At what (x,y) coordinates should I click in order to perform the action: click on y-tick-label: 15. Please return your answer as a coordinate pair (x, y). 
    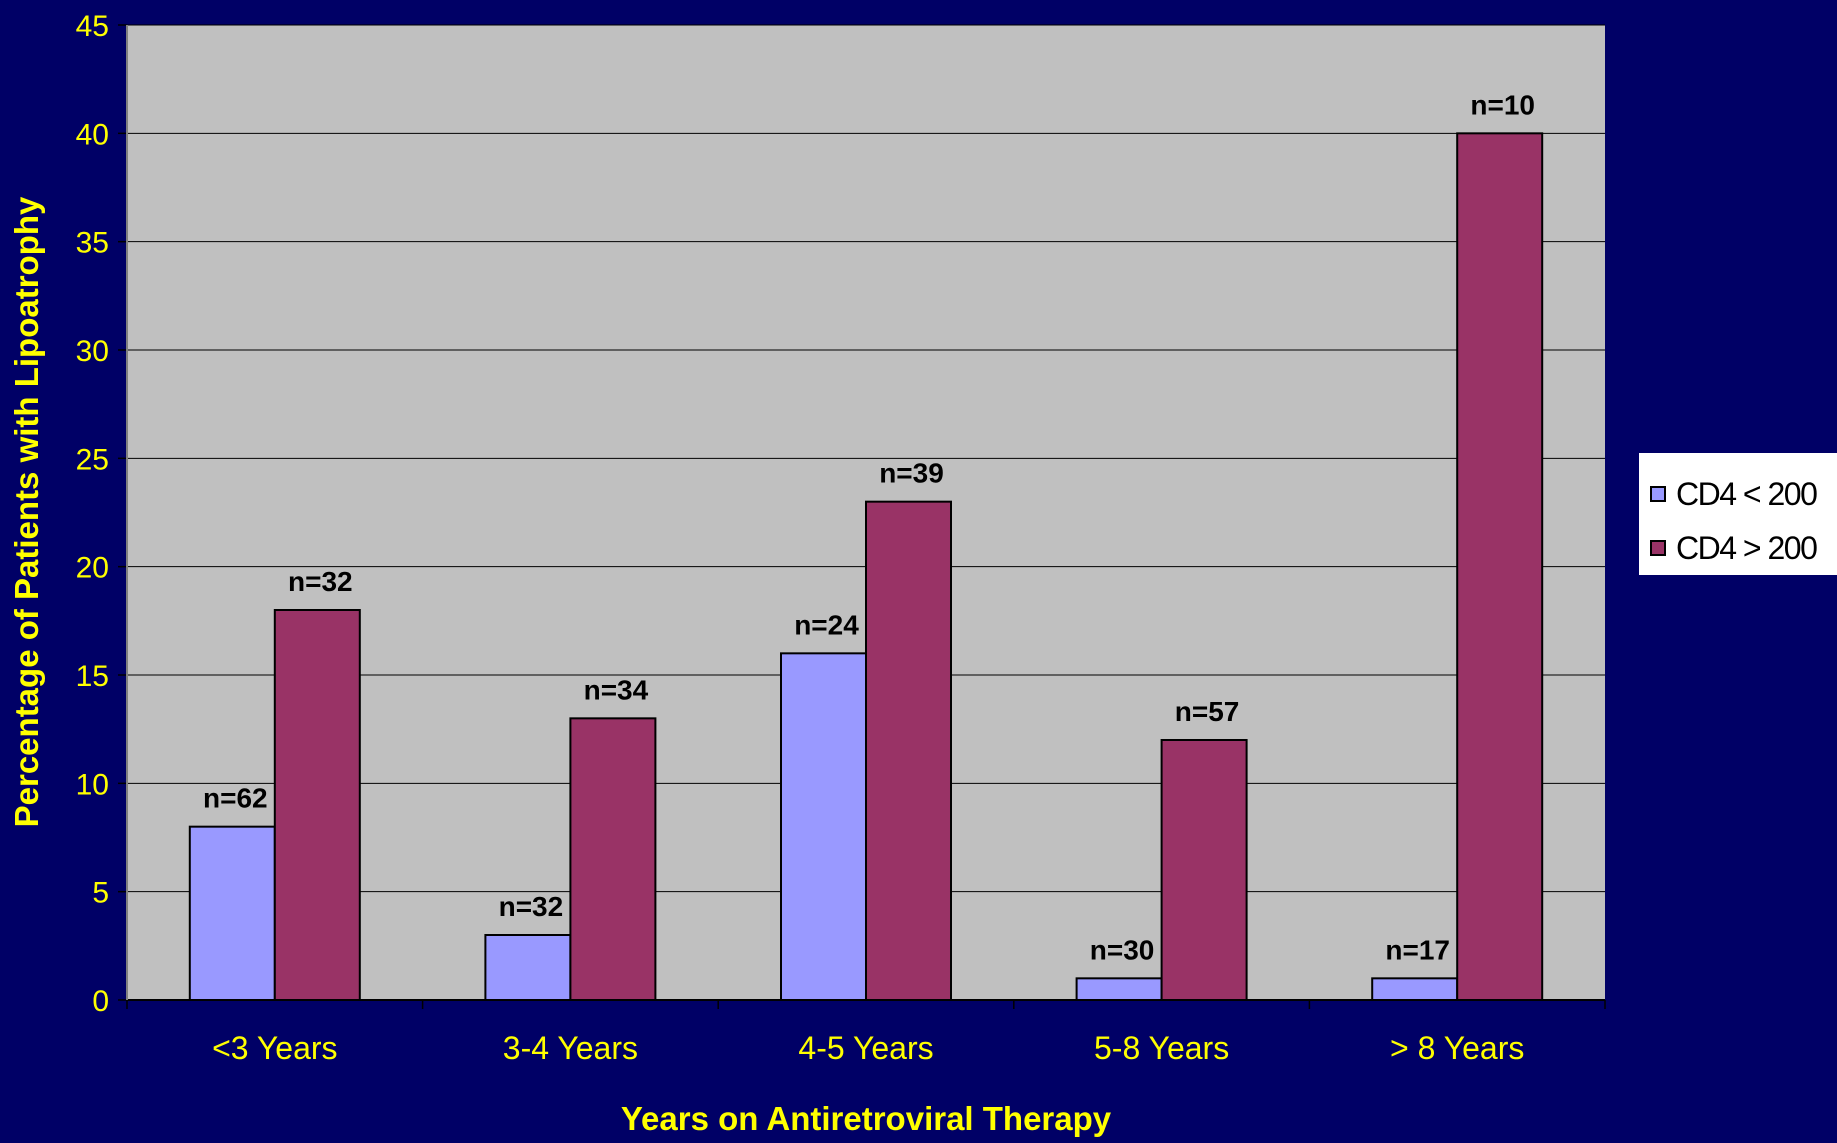
    Looking at the image, I should click on (92, 676).